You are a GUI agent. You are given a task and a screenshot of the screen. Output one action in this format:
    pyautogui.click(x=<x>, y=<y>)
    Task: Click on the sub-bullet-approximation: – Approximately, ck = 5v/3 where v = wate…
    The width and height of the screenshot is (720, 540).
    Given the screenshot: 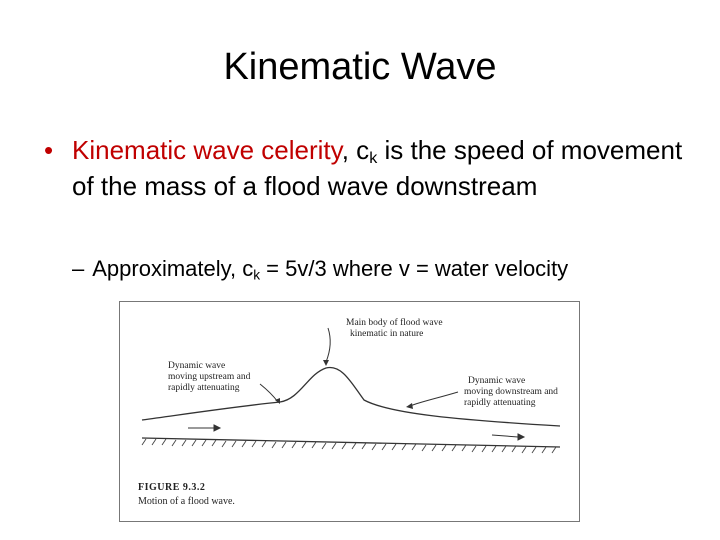 What is the action you would take?
    pyautogui.click(x=382, y=269)
    